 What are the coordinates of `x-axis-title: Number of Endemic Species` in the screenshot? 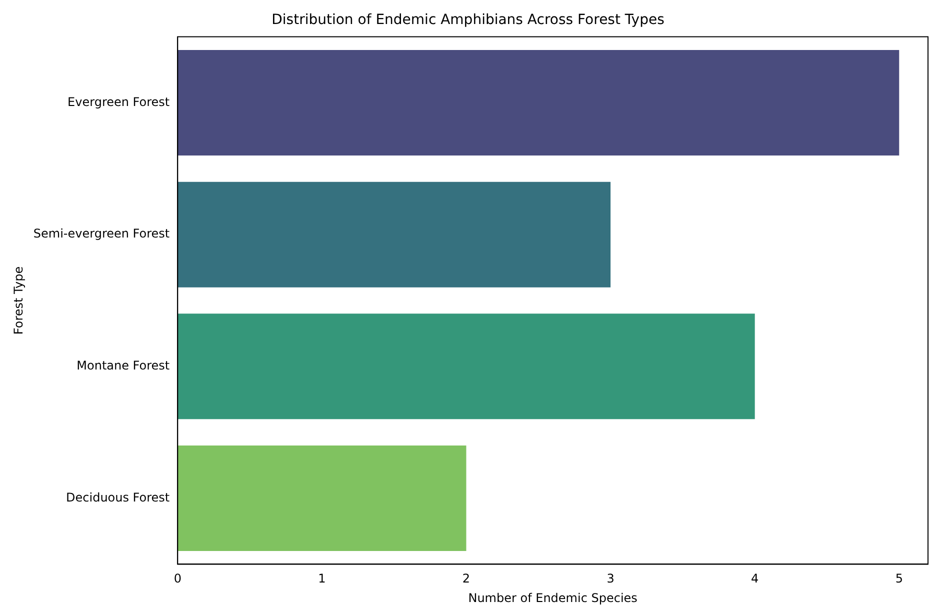 It's located at (553, 597).